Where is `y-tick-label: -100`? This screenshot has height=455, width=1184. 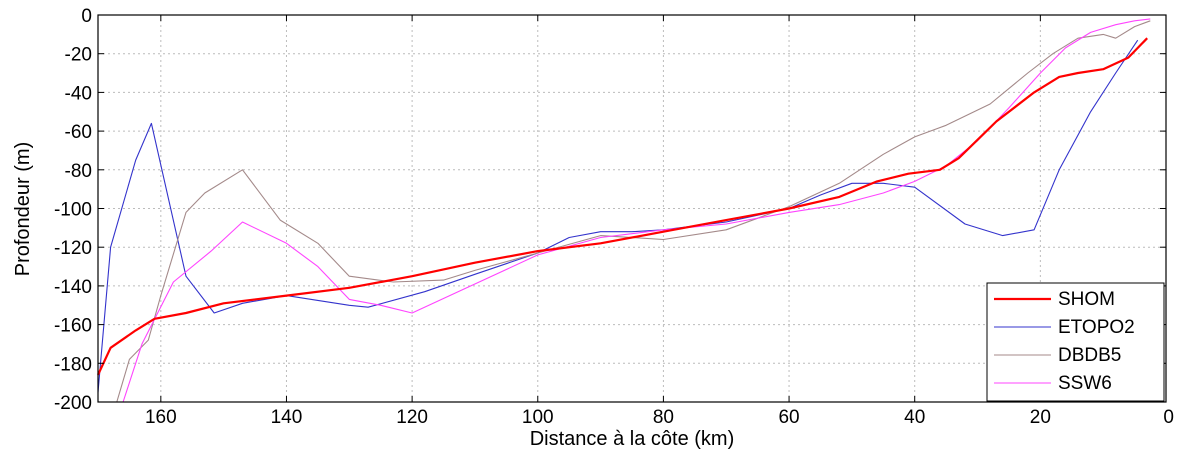 y-tick-label: -100 is located at coordinates (73, 210).